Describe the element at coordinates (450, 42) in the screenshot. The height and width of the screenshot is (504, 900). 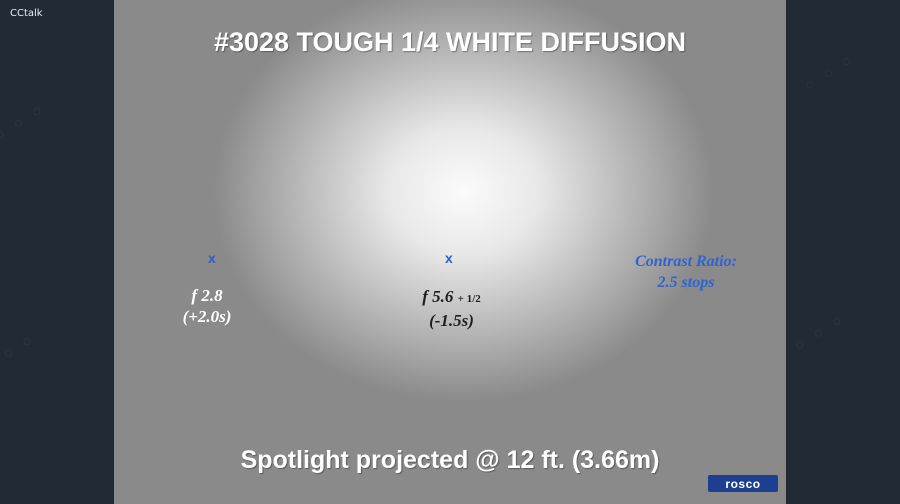
I see `slide-title: #3028 TOUGH 1/4 WHITE DIFFUSION` at that location.